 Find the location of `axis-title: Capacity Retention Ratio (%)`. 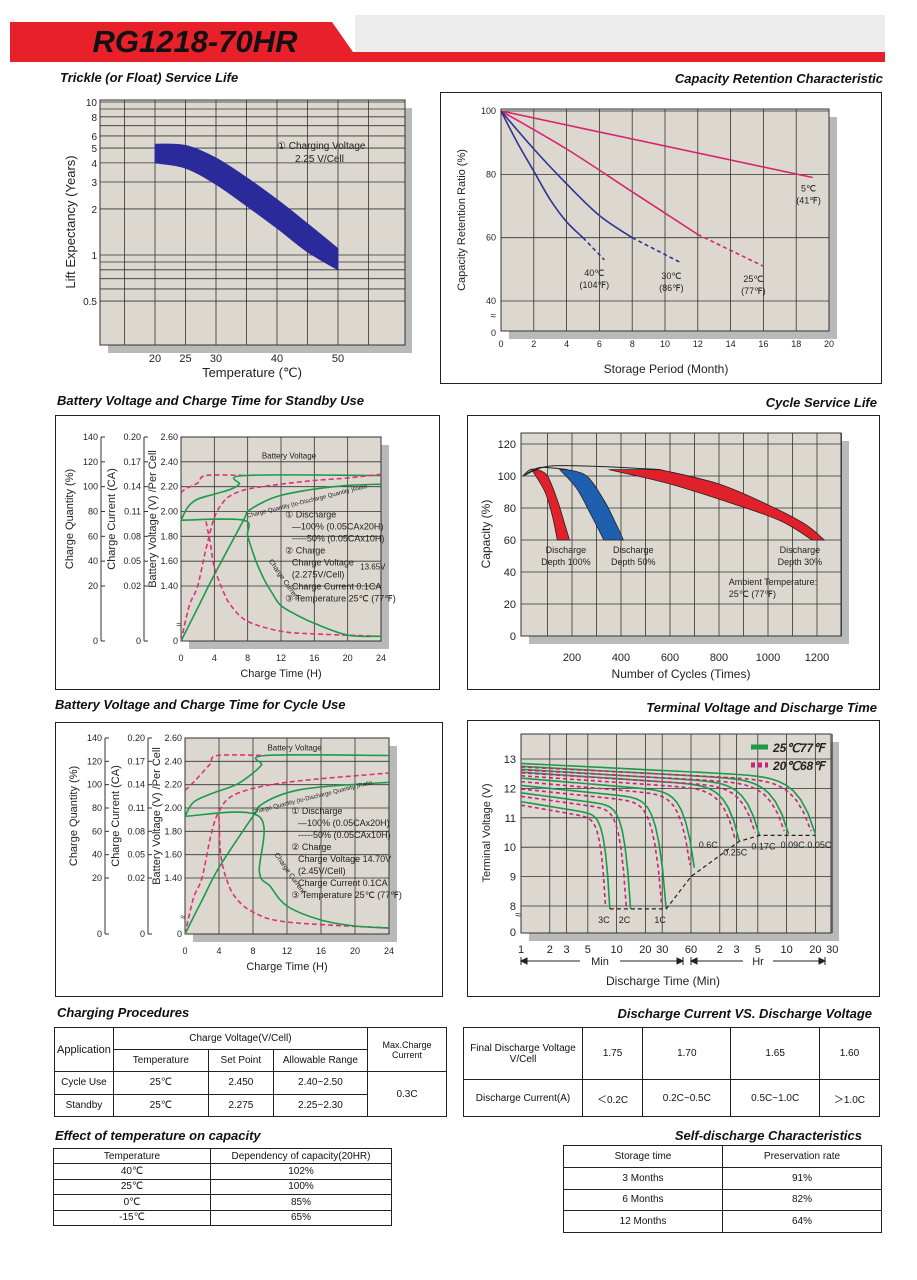

axis-title: Capacity Retention Ratio (%) is located at coordinates (462, 220).